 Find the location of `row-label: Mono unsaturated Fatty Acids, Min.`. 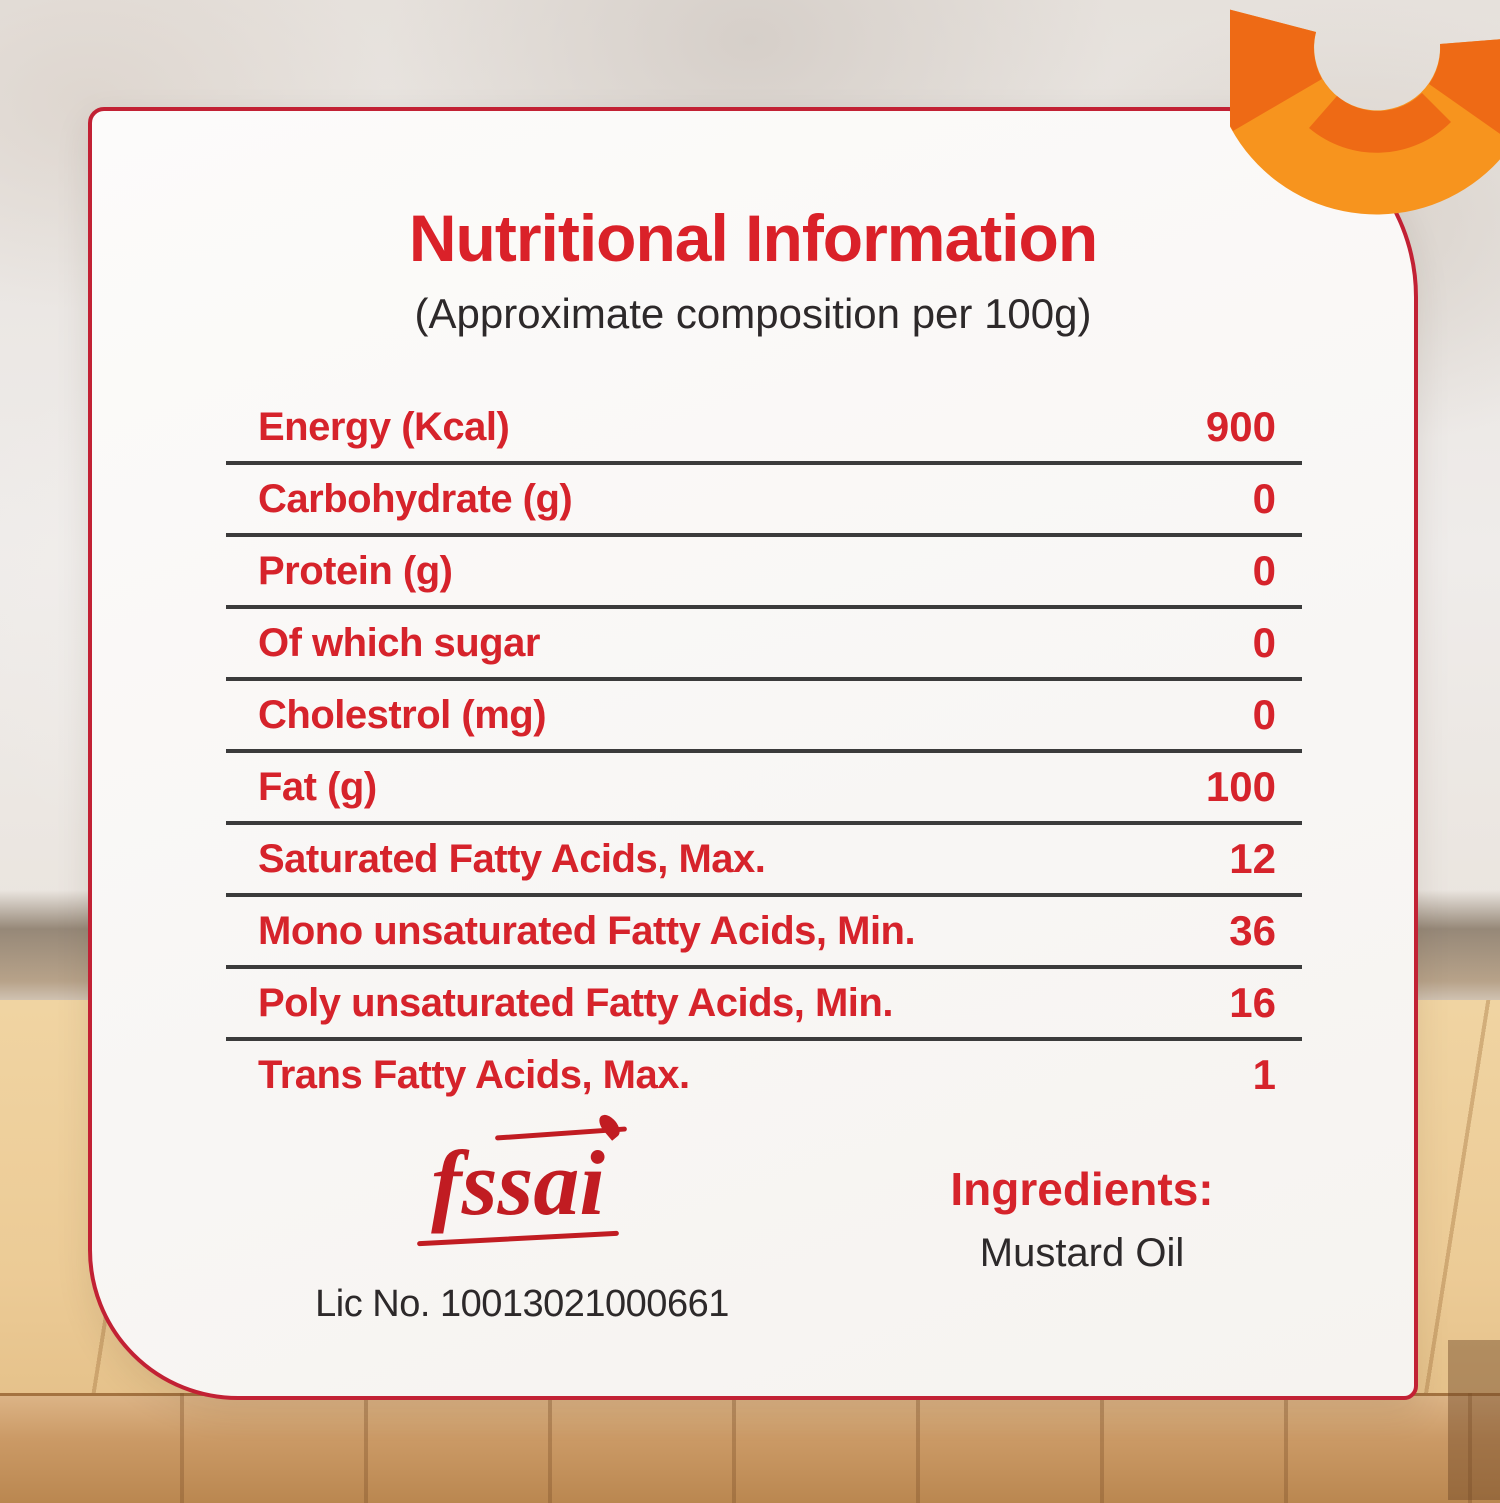

row-label: Mono unsaturated Fatty Acids, Min. is located at coordinates (587, 931).